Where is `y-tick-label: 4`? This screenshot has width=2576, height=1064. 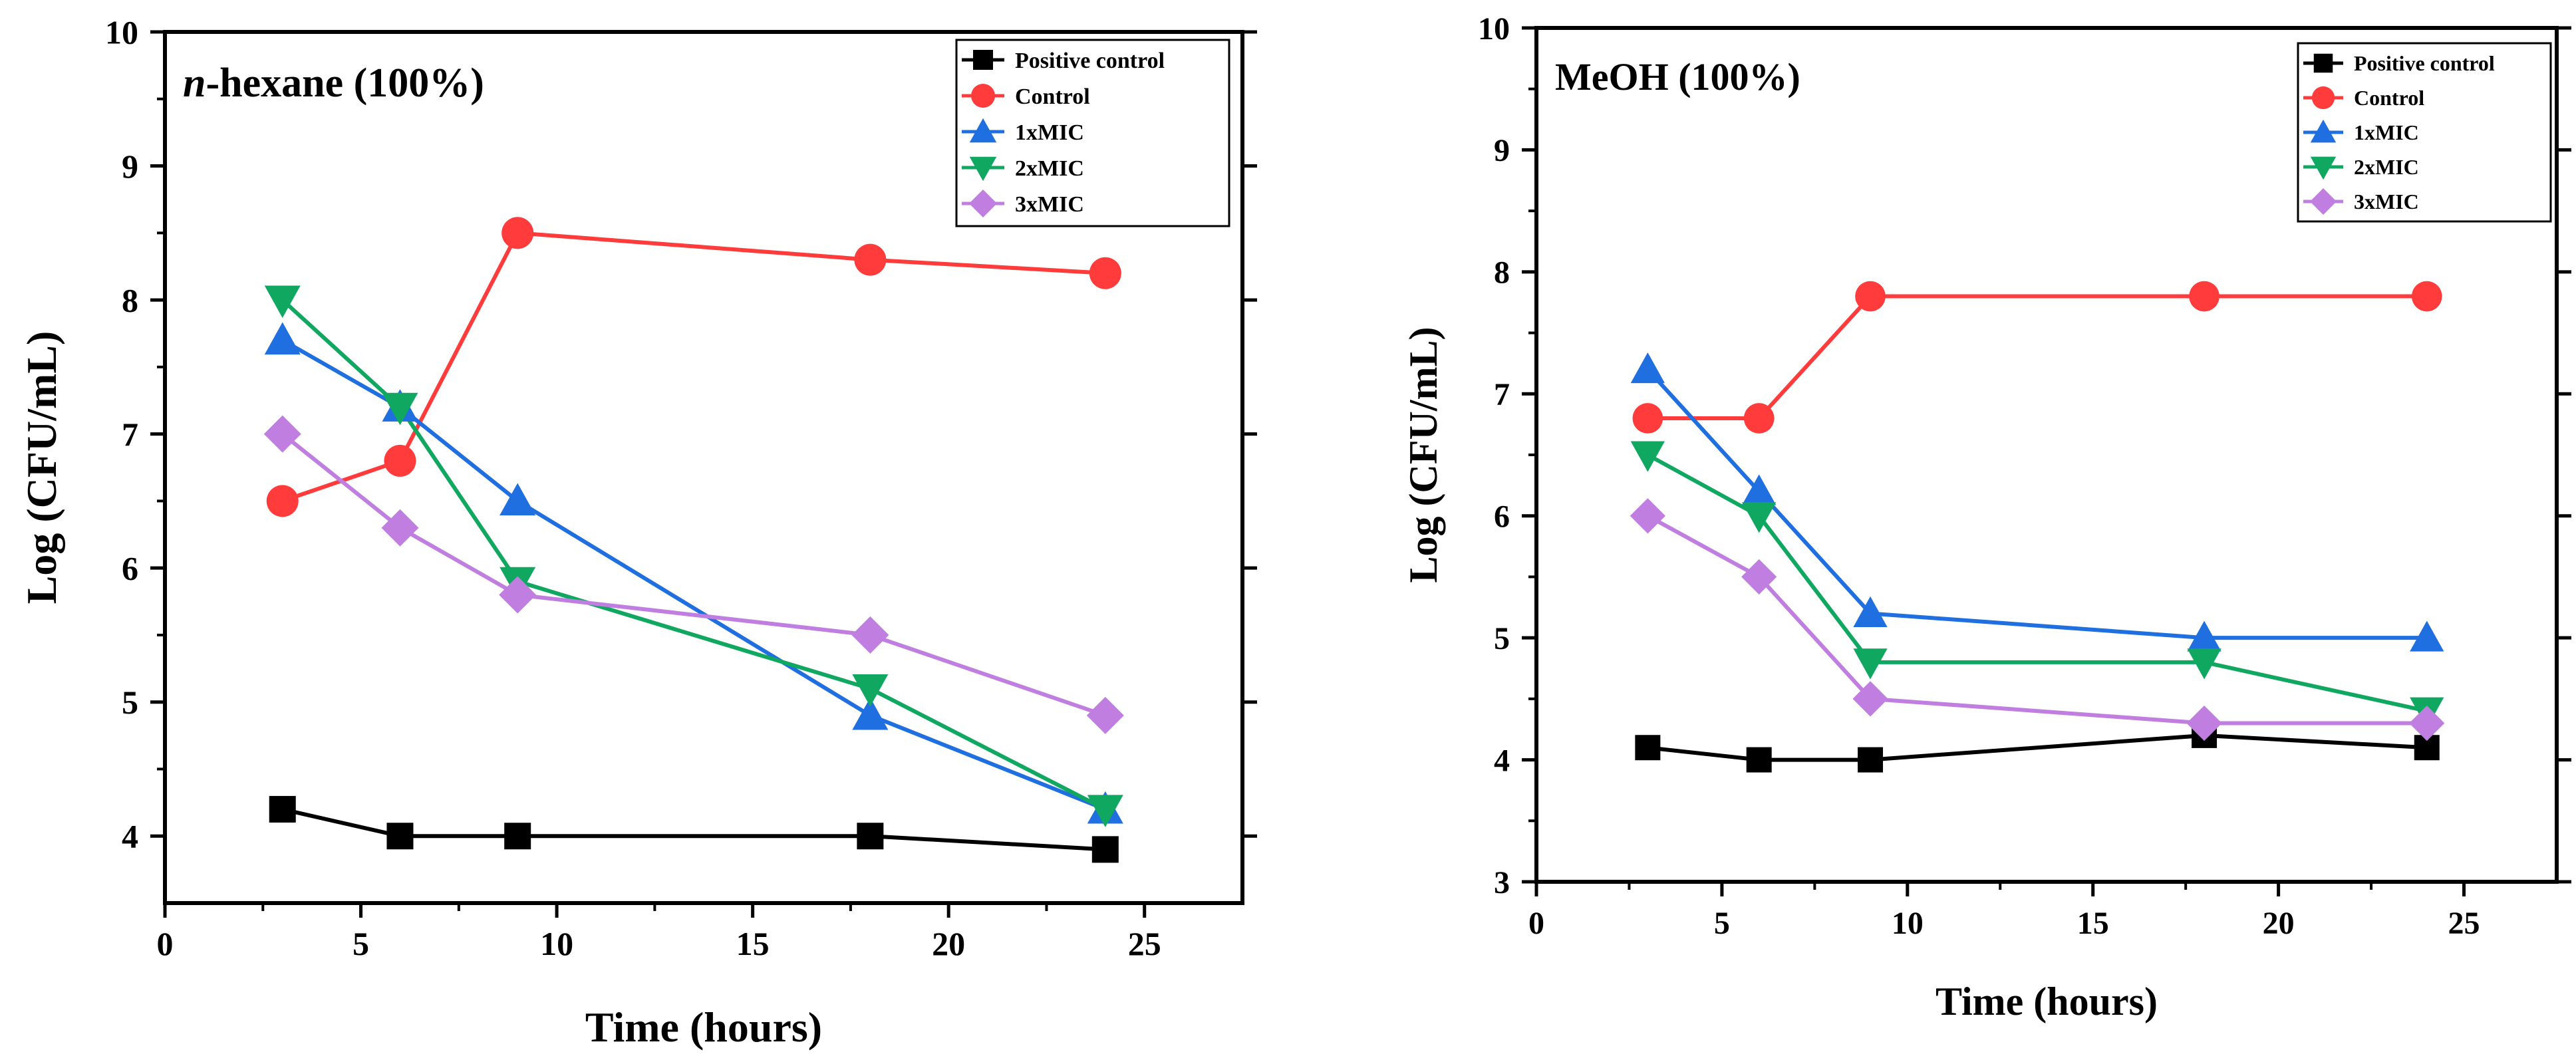
y-tick-label: 4 is located at coordinates (1502, 760).